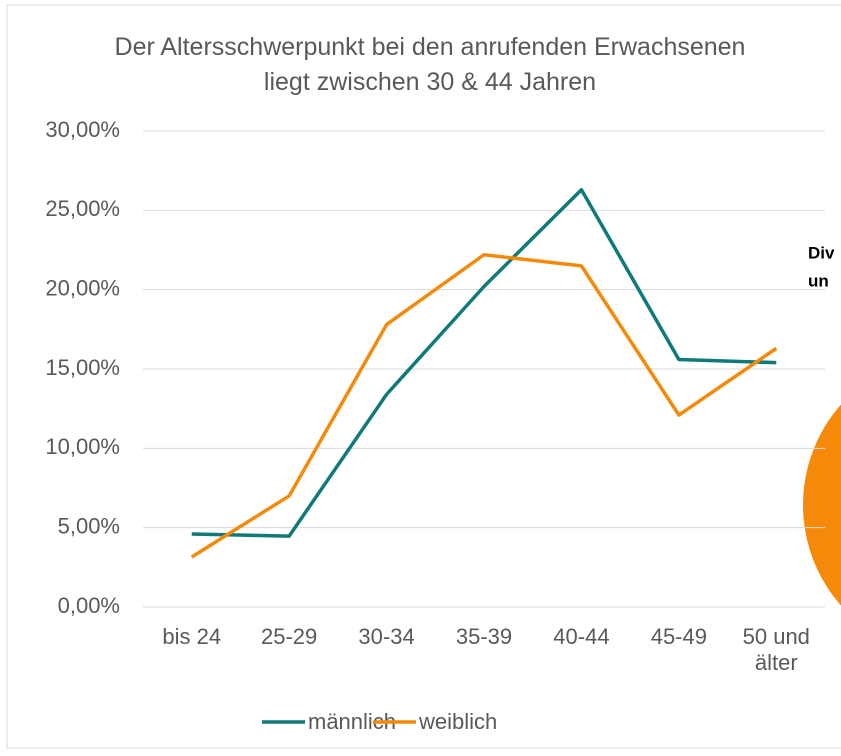  Describe the element at coordinates (776, 649) in the screenshot. I see `x-tick-label: 50 und älter` at that location.